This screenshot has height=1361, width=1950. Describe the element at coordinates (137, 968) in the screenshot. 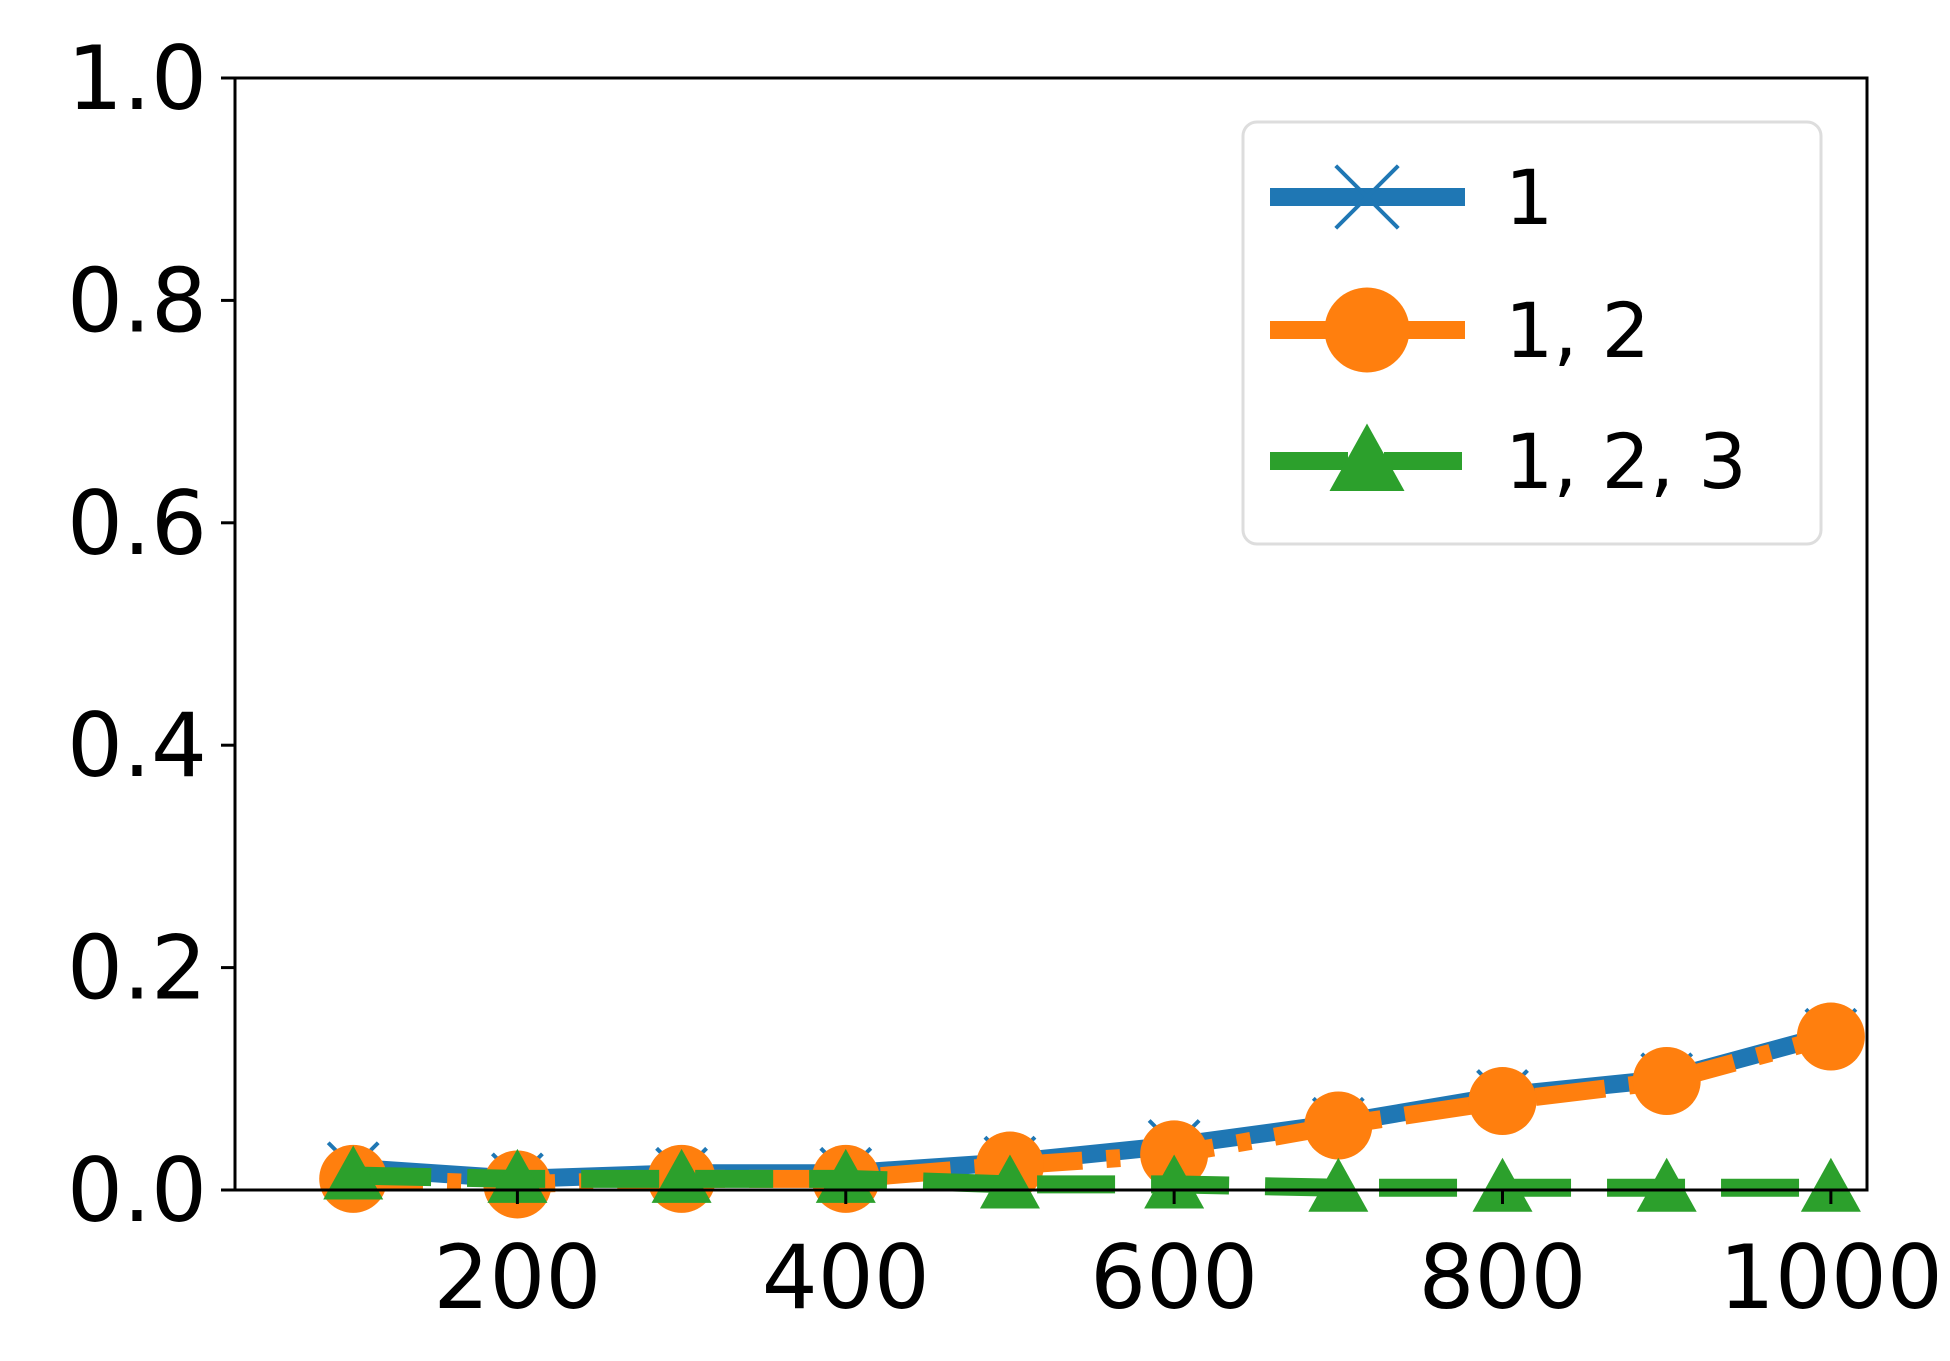

I see `y-tick-label: 0.2` at that location.